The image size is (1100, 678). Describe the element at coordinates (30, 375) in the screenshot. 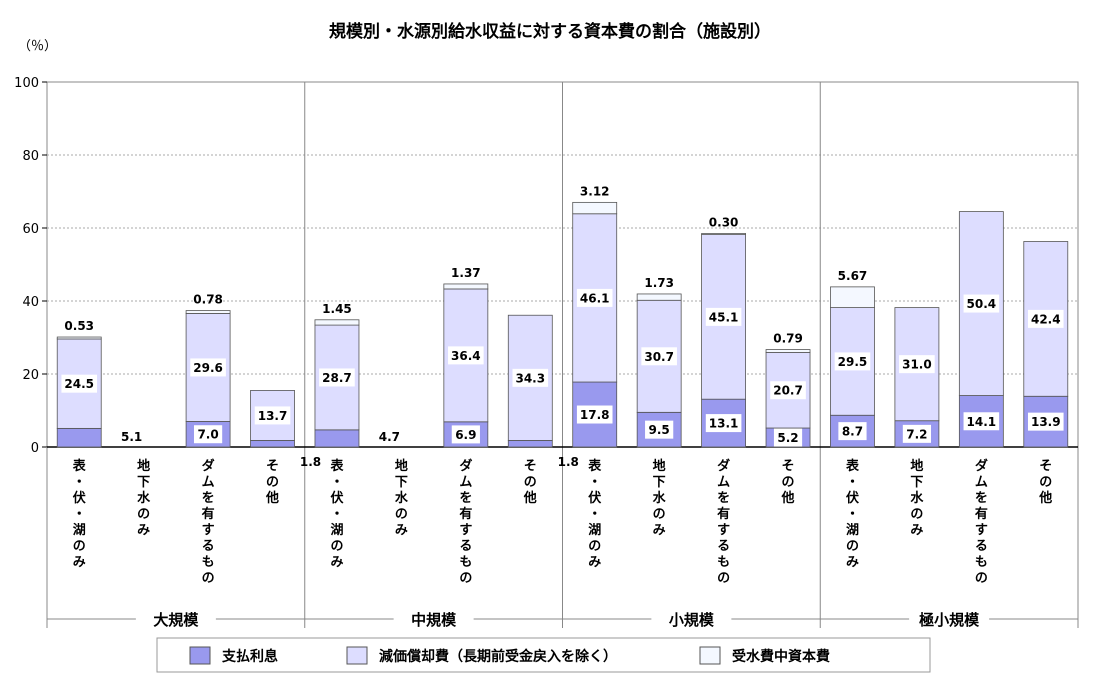

I see `y-tick-label: 20` at that location.